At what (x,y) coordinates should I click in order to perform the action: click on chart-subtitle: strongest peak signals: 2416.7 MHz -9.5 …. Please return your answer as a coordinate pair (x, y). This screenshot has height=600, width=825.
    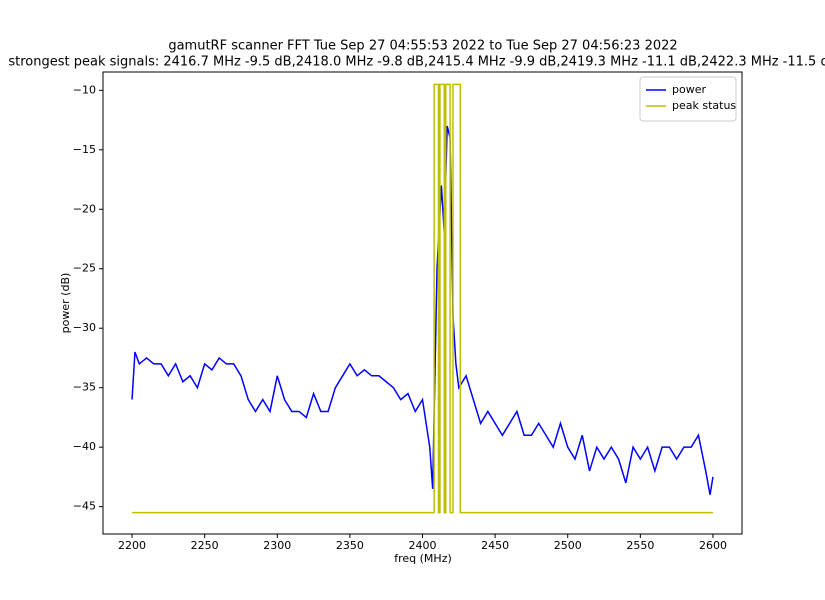
    Looking at the image, I should click on (416, 62).